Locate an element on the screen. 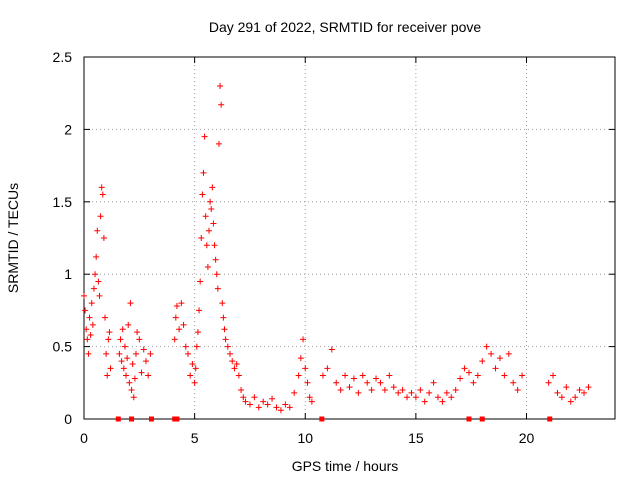 This screenshot has height=480, width=640. y-tick-label: 2.5 is located at coordinates (63, 57).